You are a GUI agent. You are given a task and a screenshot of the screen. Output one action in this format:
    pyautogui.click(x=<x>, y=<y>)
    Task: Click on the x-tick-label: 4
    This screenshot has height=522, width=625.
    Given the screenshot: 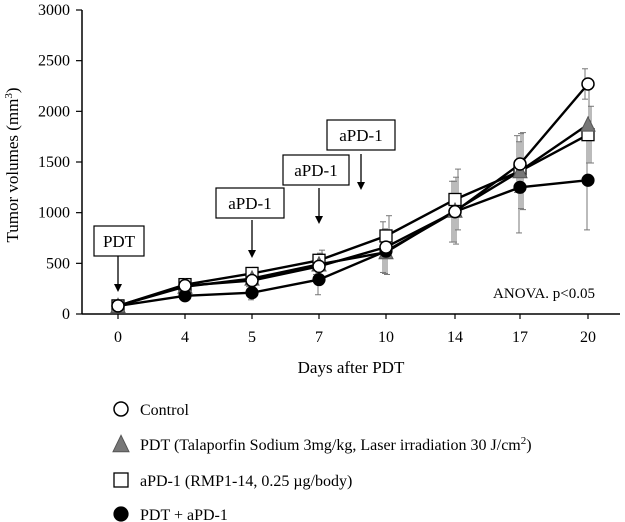 What is the action you would take?
    pyautogui.click(x=185, y=337)
    